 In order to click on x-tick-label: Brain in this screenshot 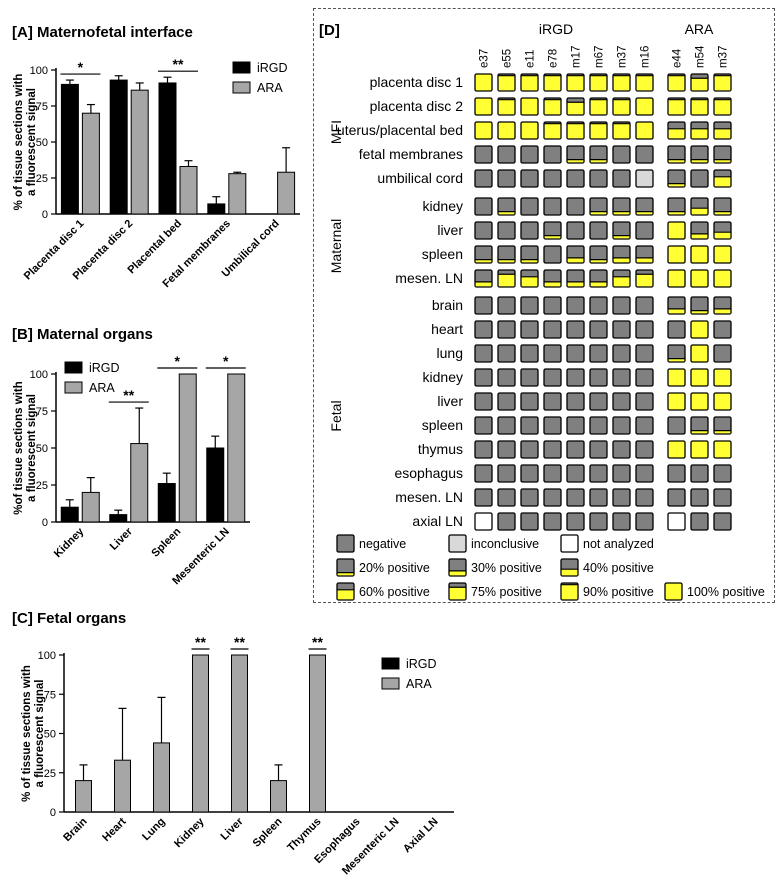, I will do `click(75, 829)`.